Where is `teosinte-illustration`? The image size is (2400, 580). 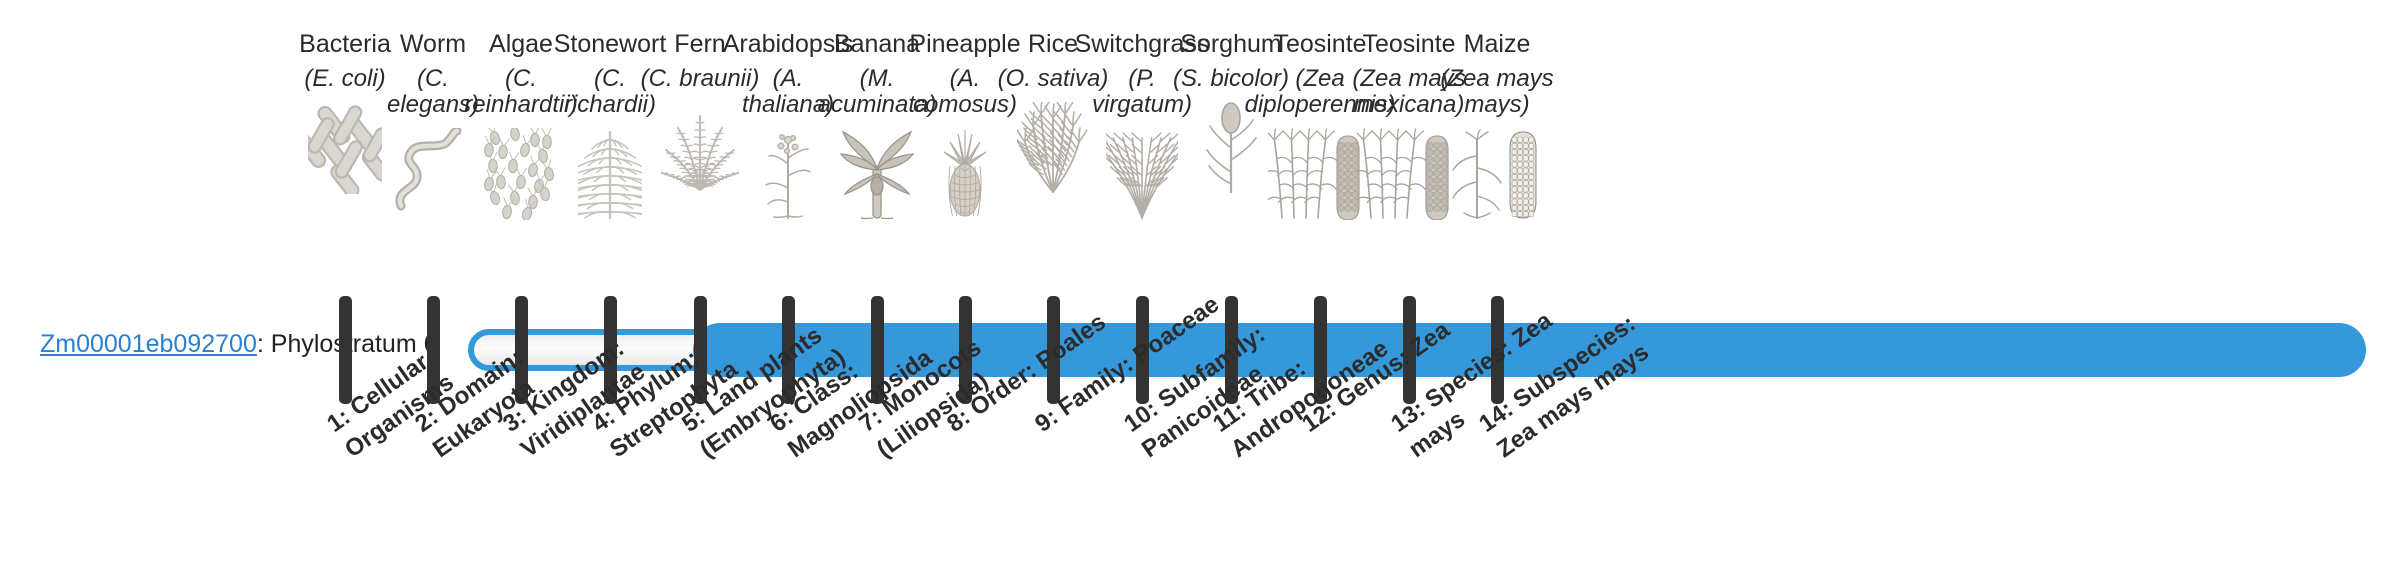 teosinte-illustration is located at coordinates (1409, 172).